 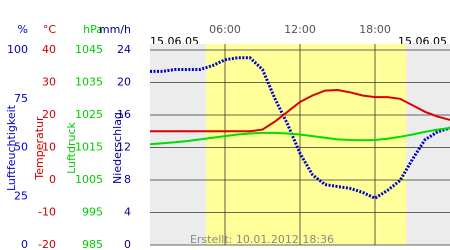 I want to click on axis-label: Luftfeuchtigkeit, so click(x=11, y=147).